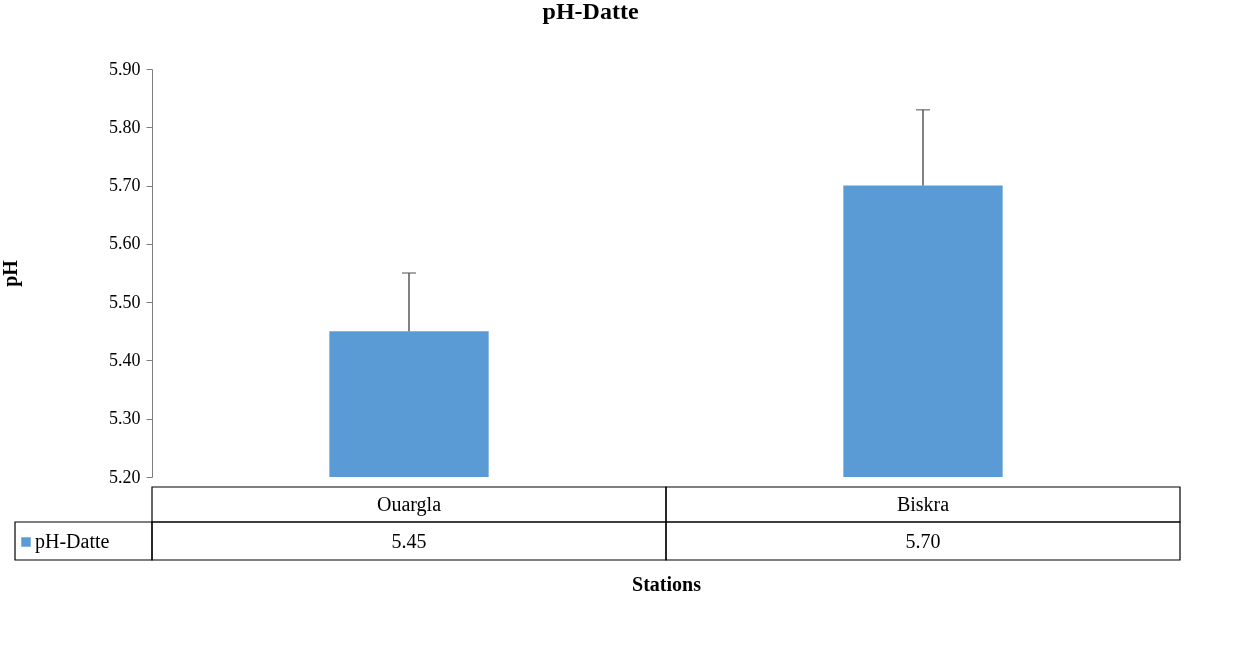 The image size is (1241, 647). Describe the element at coordinates (72, 541) in the screenshot. I see `legend-label: pH-Datte` at that location.